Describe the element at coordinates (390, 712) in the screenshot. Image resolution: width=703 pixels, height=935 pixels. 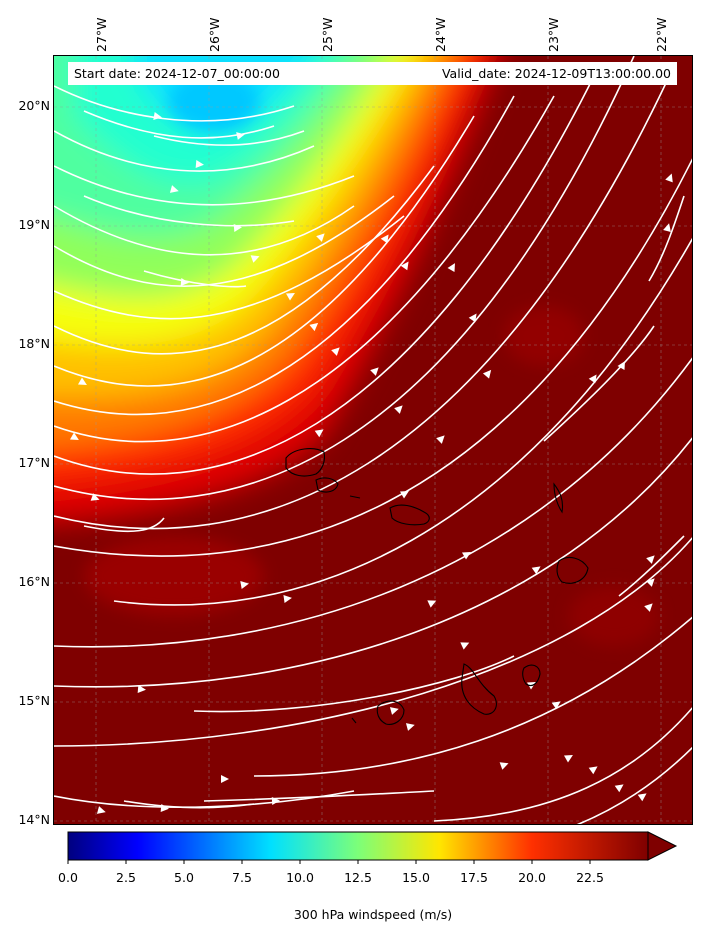
I see `island-fogo` at that location.